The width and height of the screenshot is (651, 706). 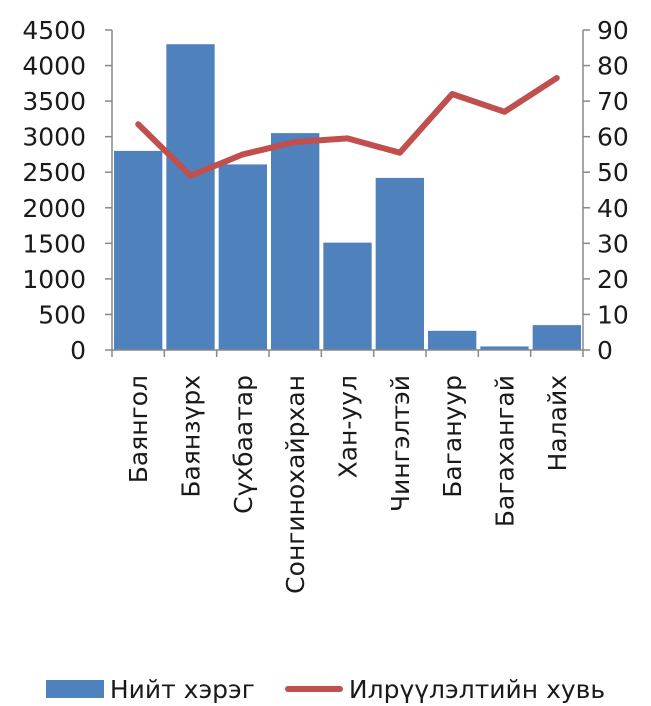 I want to click on y-right-tick-label-2: 20, so click(x=613, y=279).